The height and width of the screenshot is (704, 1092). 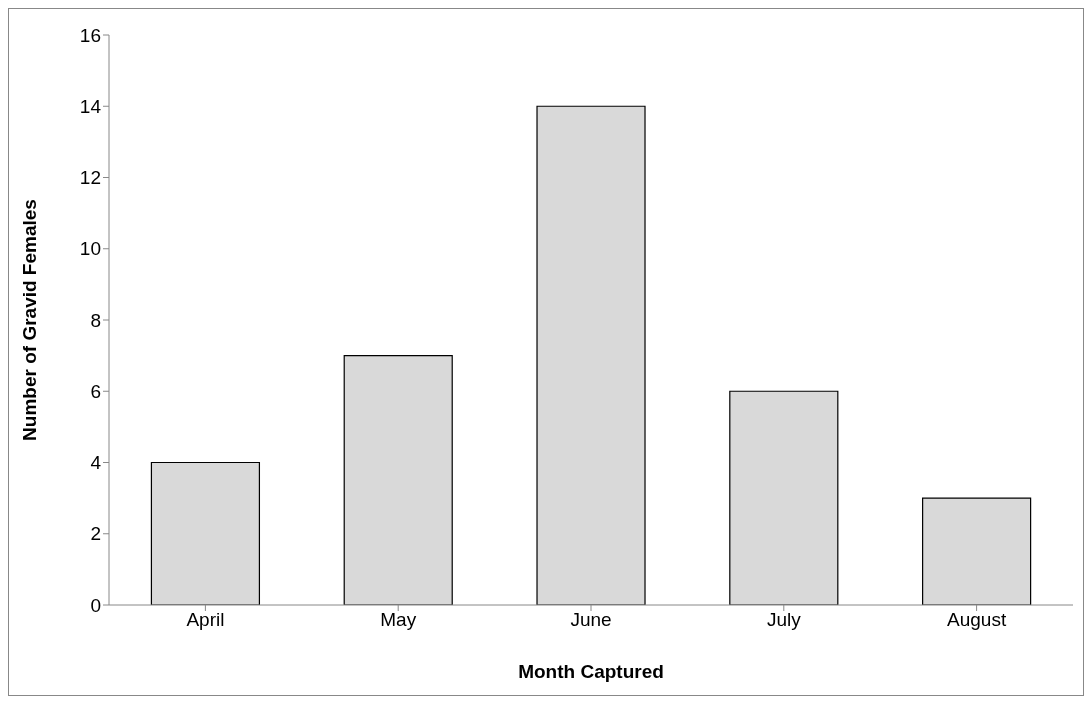 What do you see at coordinates (591, 620) in the screenshot?
I see `x-tick-label: June` at bounding box center [591, 620].